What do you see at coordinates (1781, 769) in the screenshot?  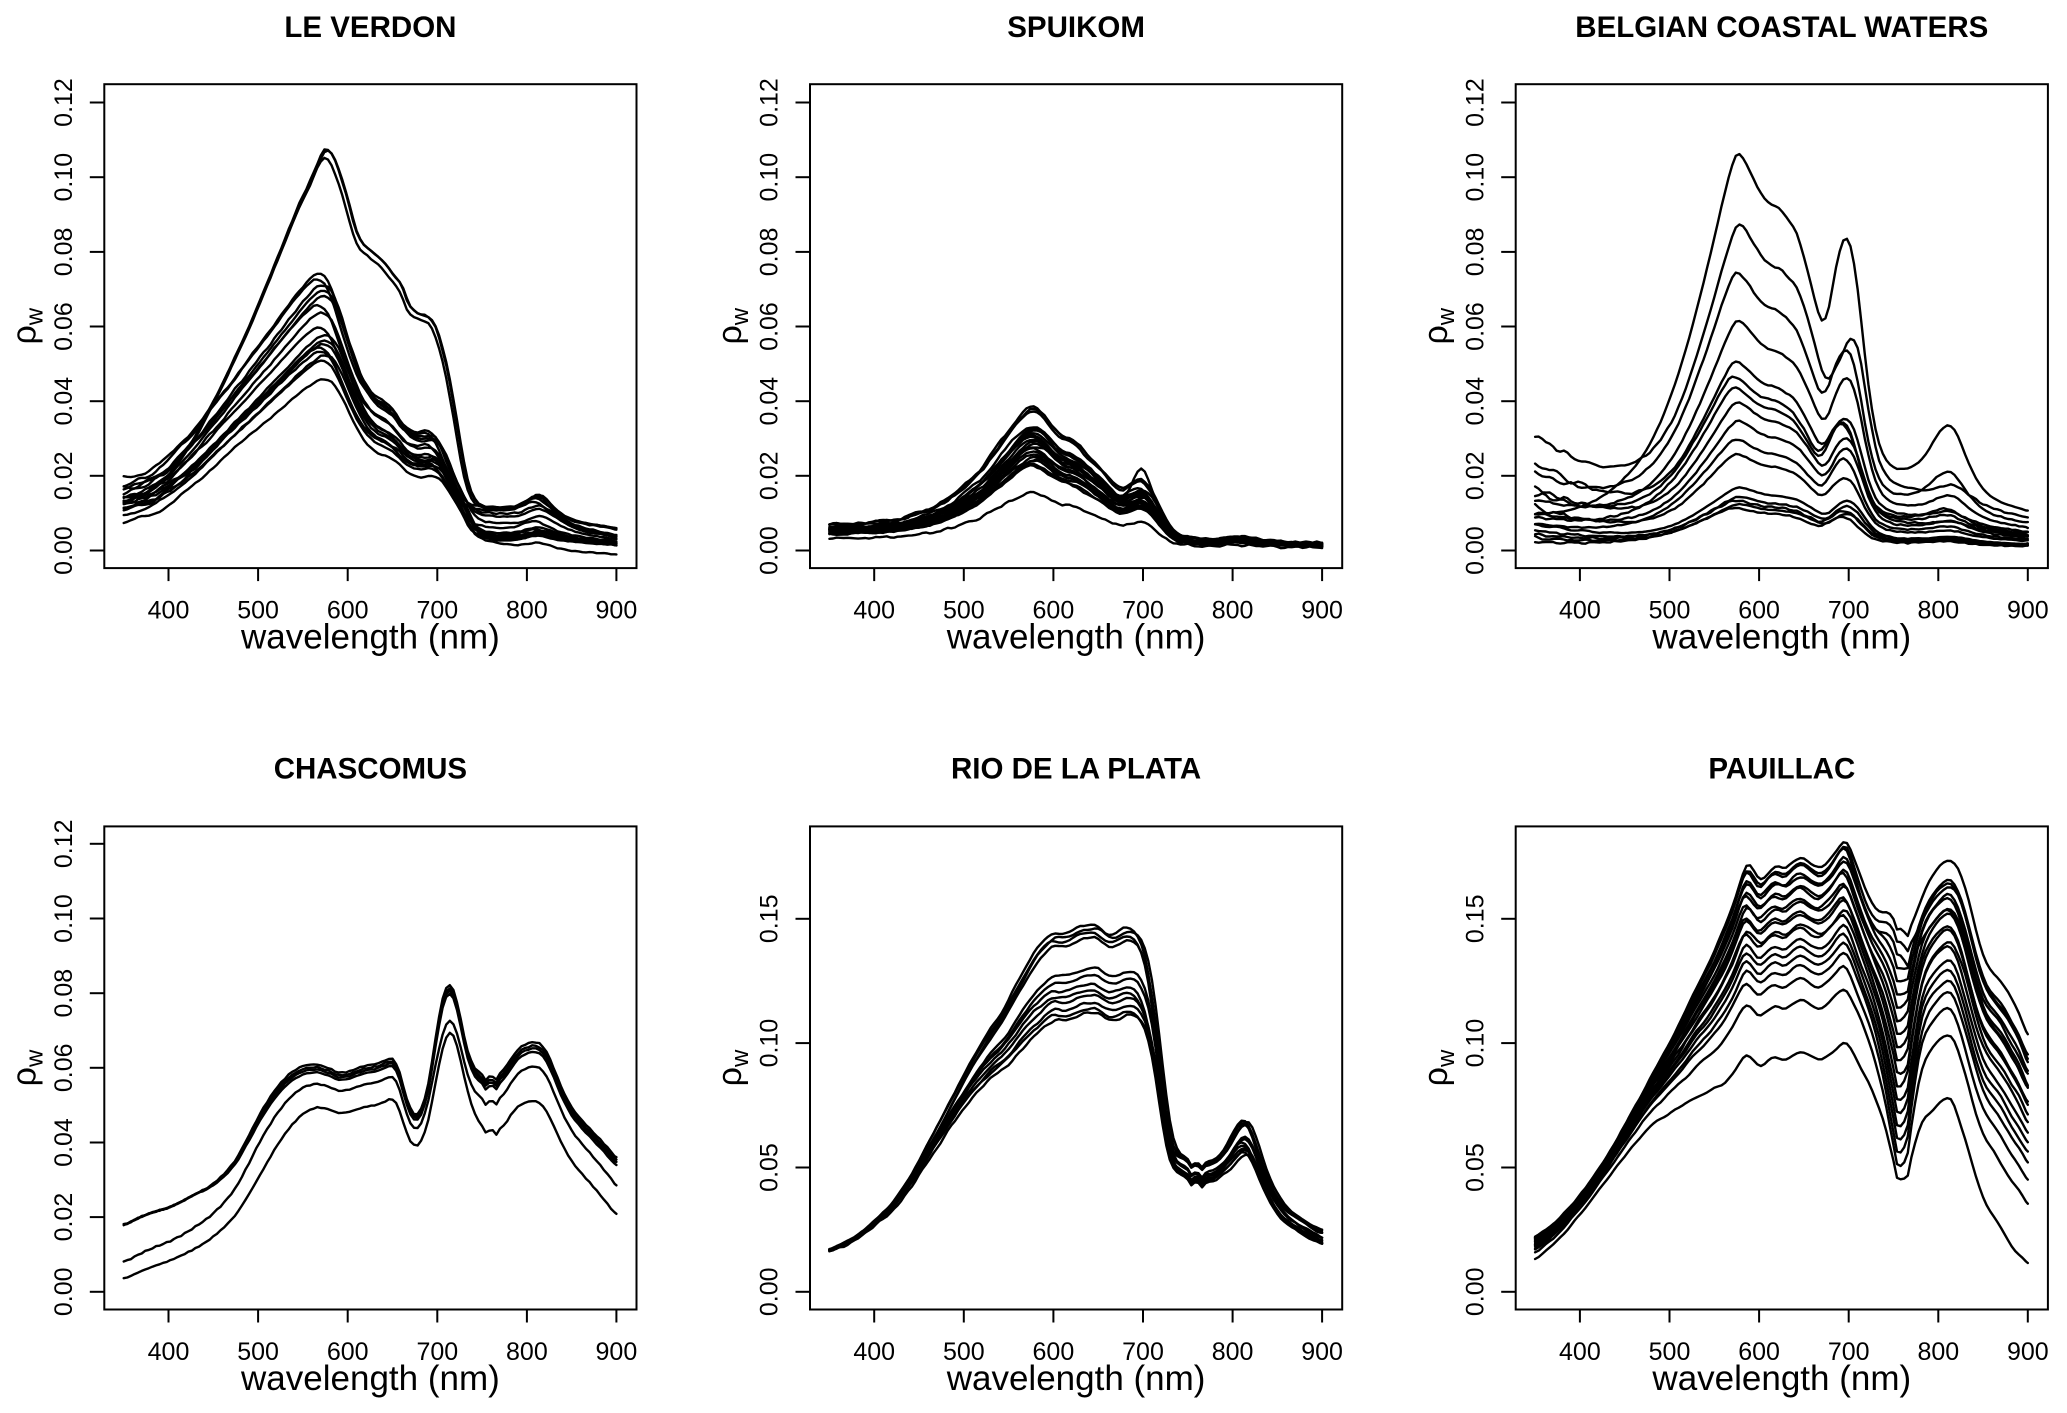 I see `svg-text: PAUILLAC` at bounding box center [1781, 769].